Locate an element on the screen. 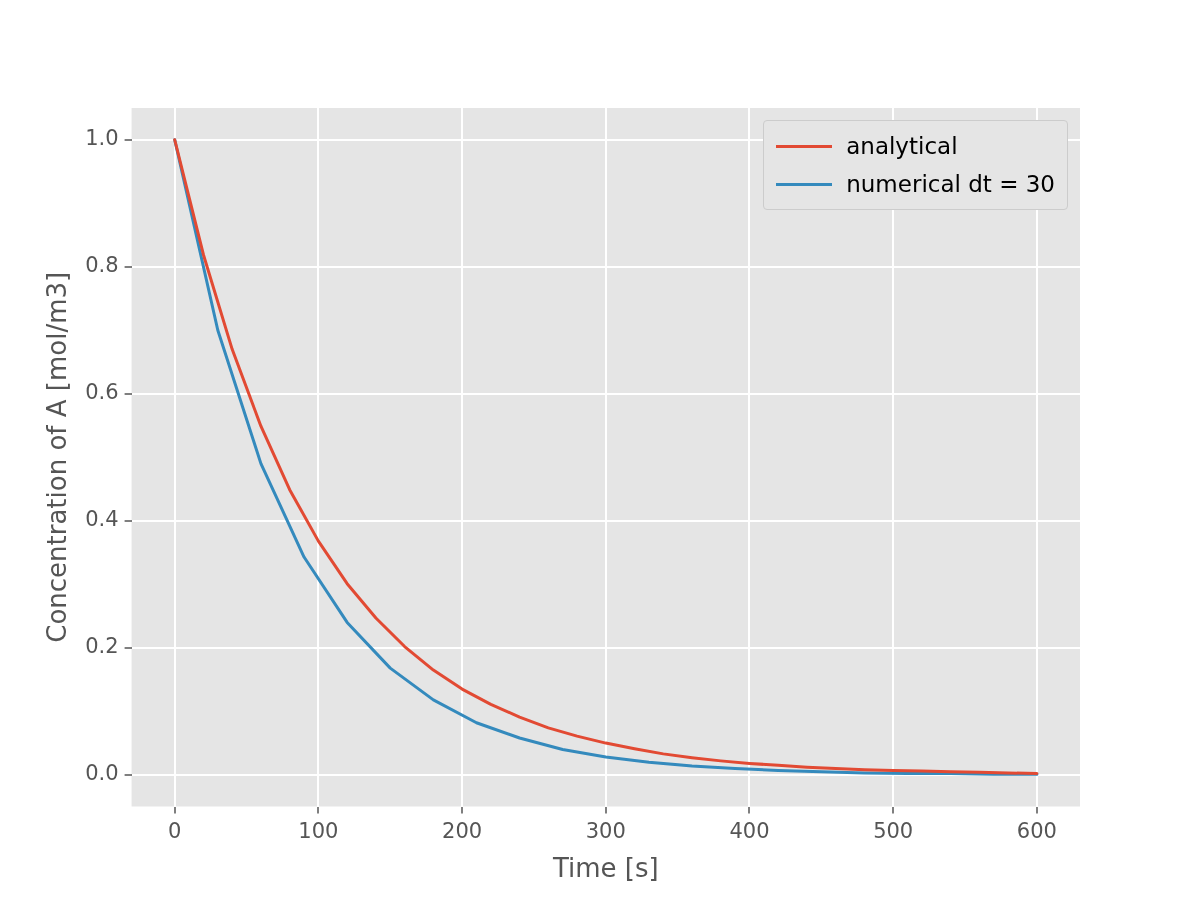 Image resolution: width=1200 pixels, height=900 pixels. y-tick-label: 1.0 is located at coordinates (102, 138).